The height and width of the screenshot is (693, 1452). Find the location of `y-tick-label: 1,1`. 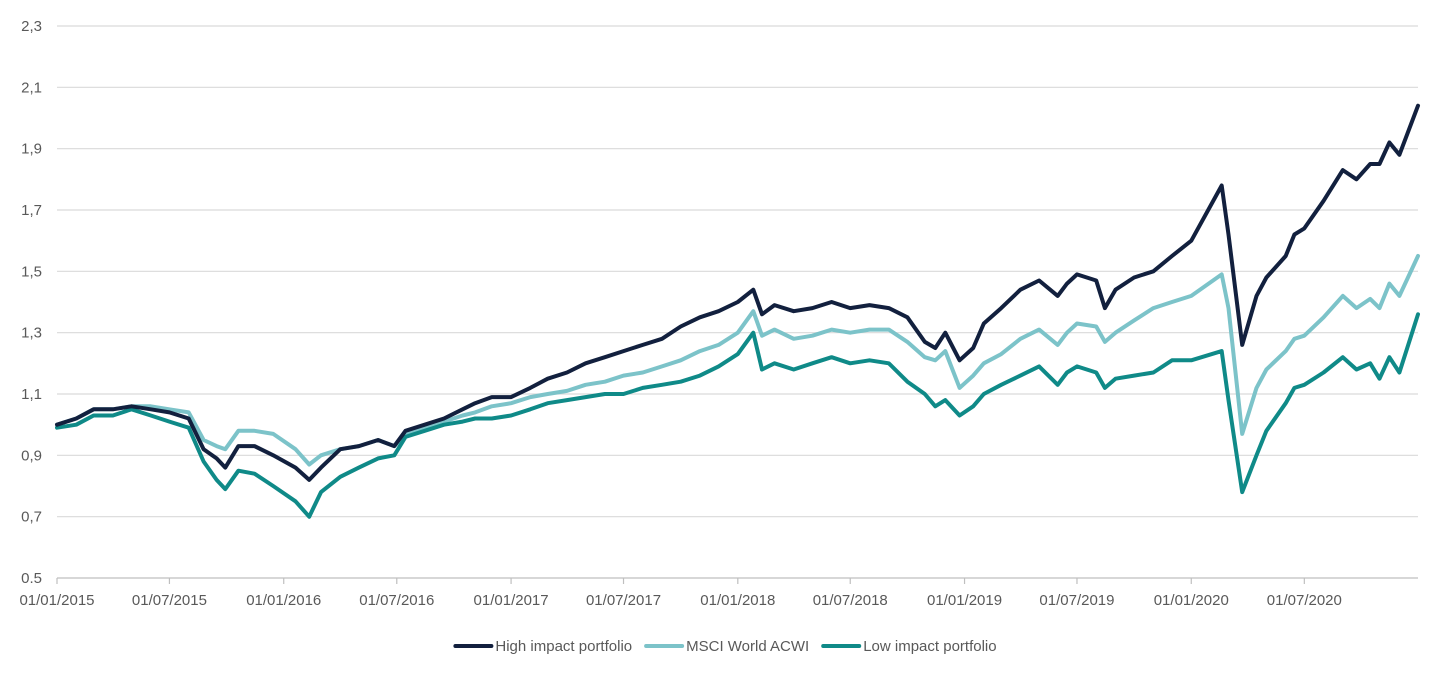

y-tick-label: 1,1 is located at coordinates (31, 394).